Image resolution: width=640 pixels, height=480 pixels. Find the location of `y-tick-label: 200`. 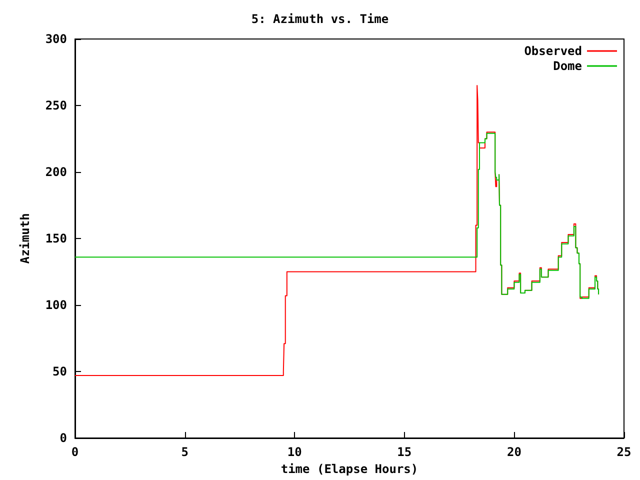

y-tick-label: 200 is located at coordinates (56, 172).